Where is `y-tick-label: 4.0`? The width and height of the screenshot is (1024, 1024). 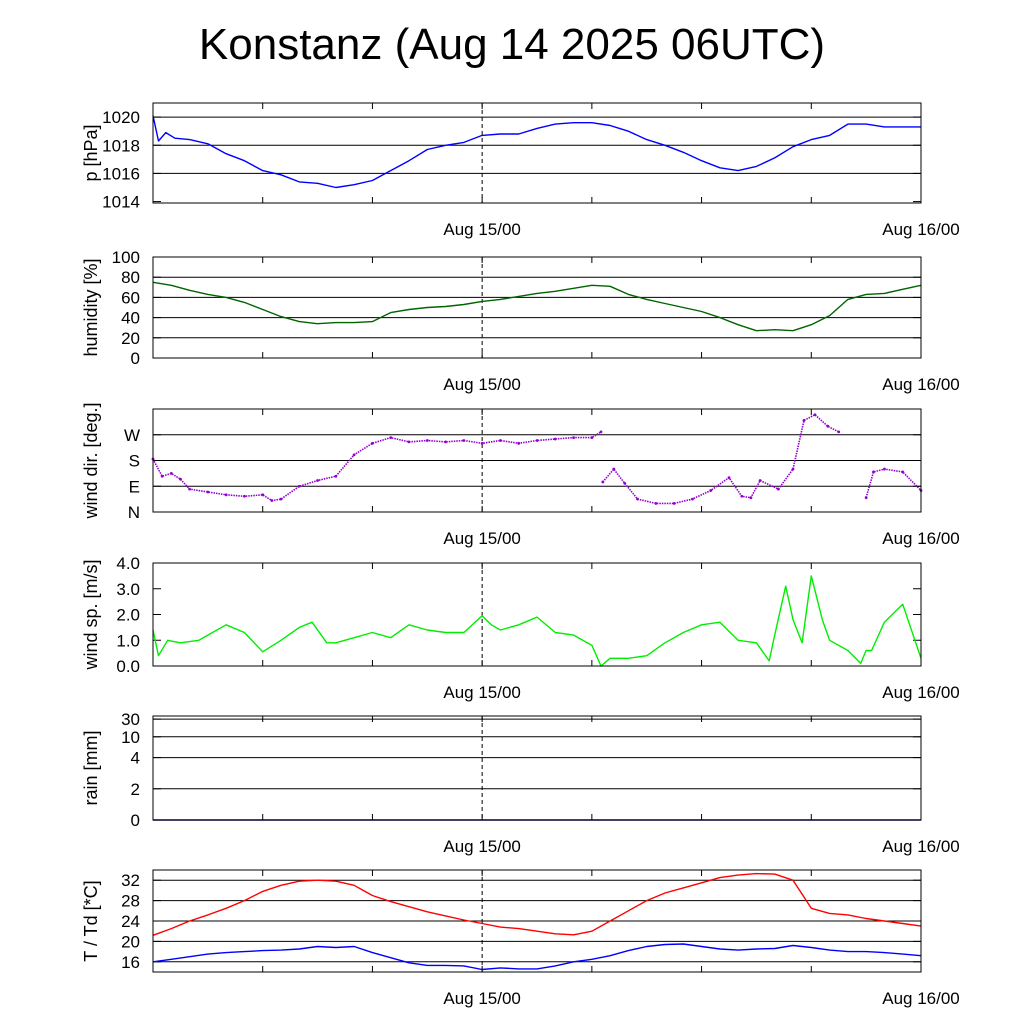 y-tick-label: 4.0 is located at coordinates (128, 563).